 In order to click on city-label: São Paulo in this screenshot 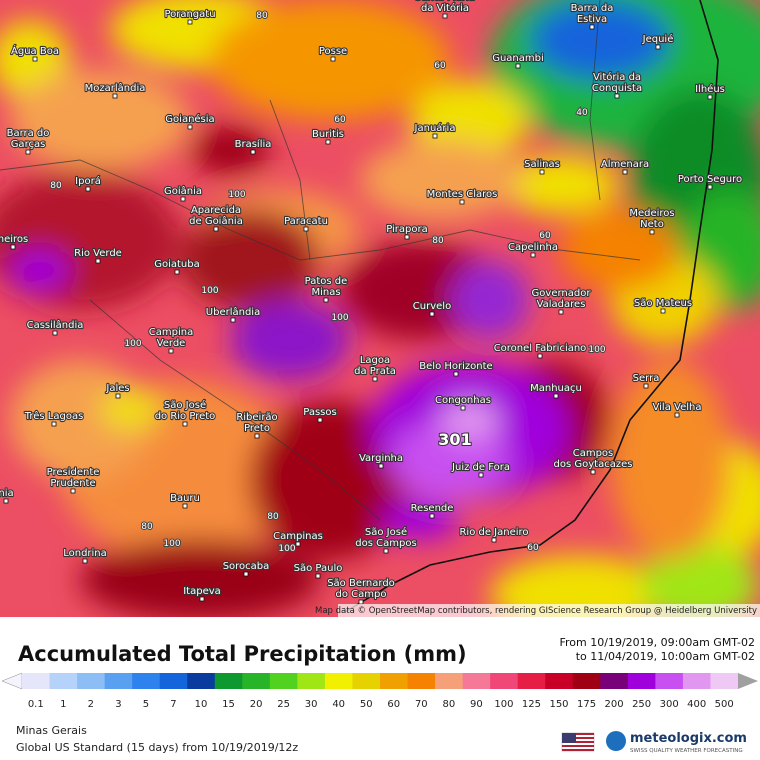, I will do `click(318, 568)`.